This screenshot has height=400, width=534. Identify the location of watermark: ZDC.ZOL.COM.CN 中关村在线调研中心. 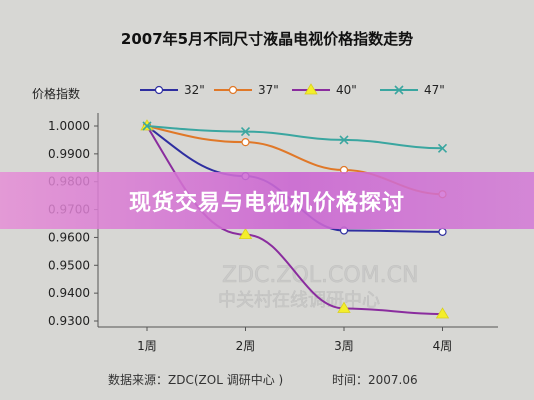
(318, 287).